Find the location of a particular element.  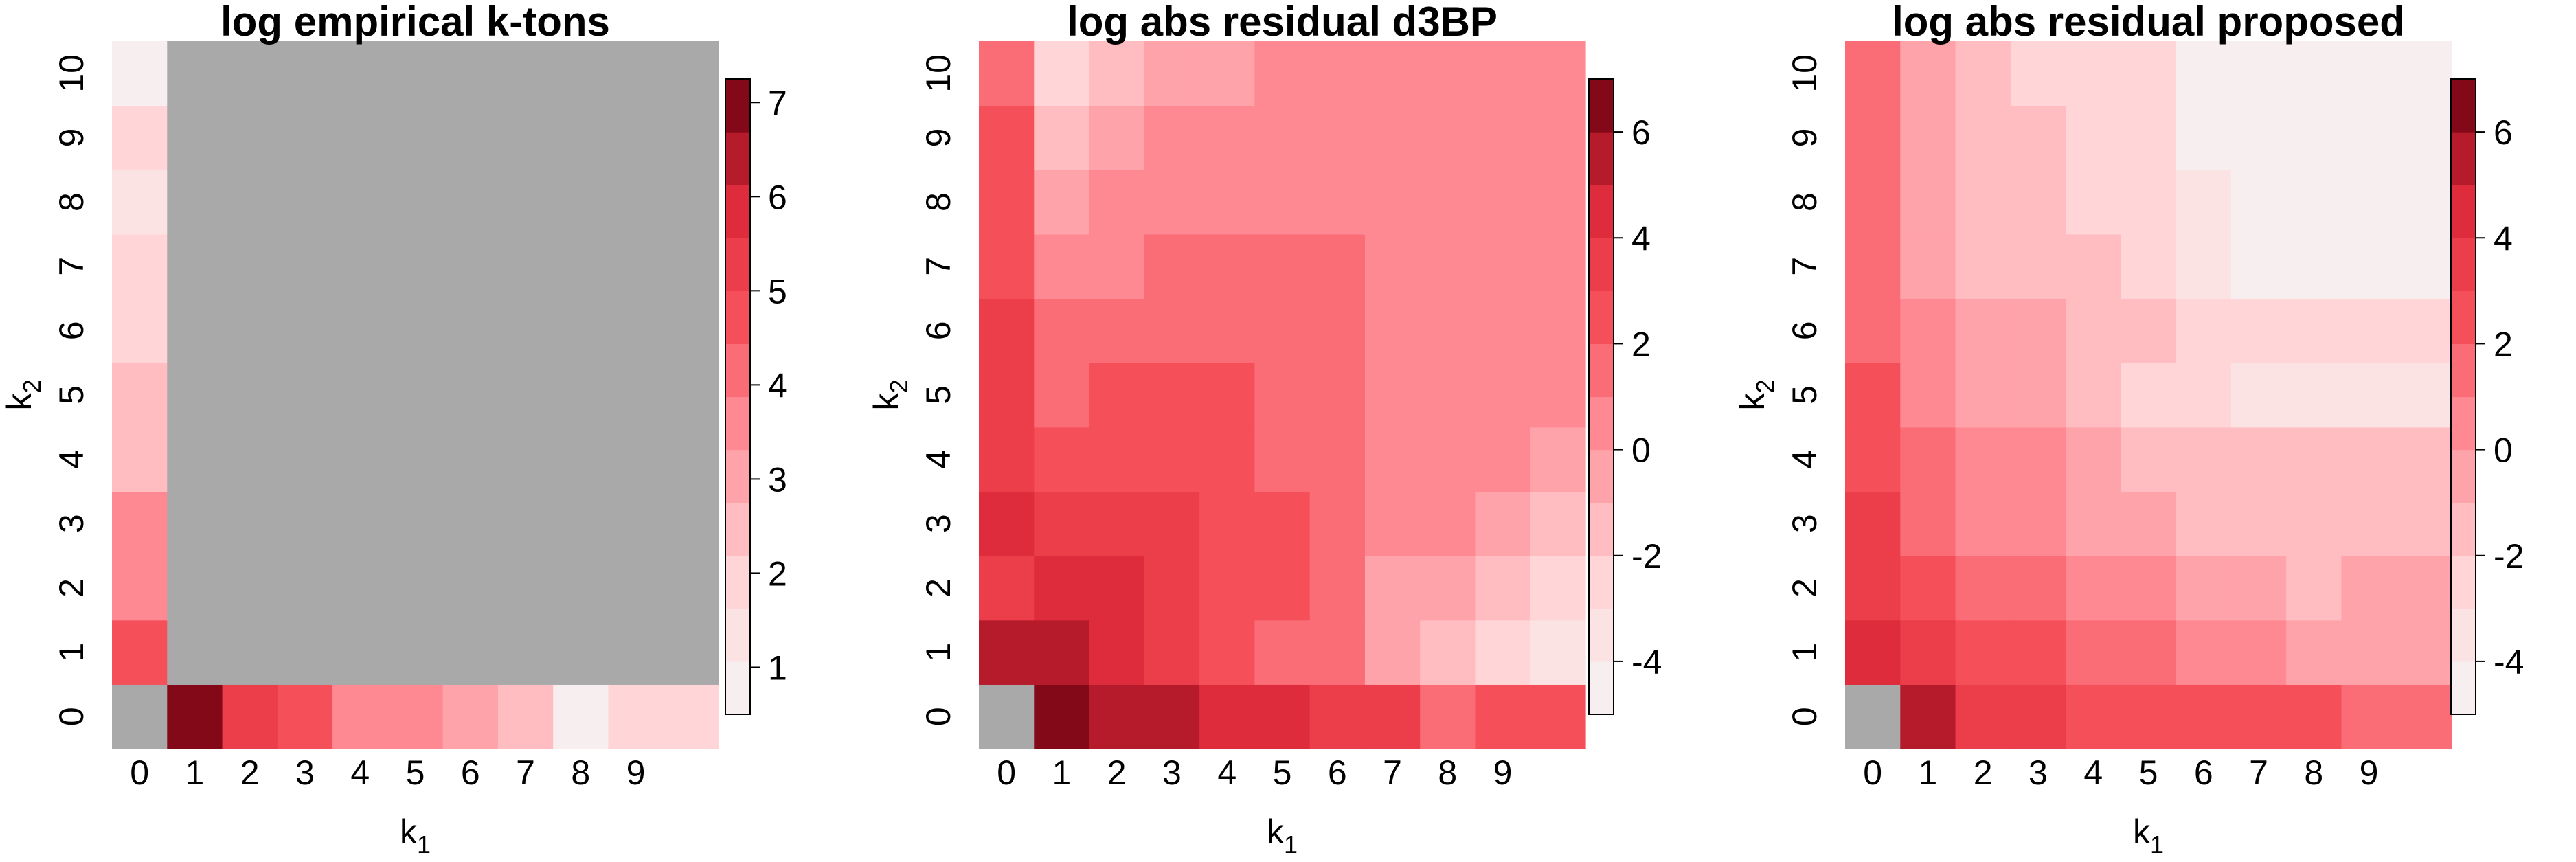

x-tick-label: 4 is located at coordinates (2093, 772).